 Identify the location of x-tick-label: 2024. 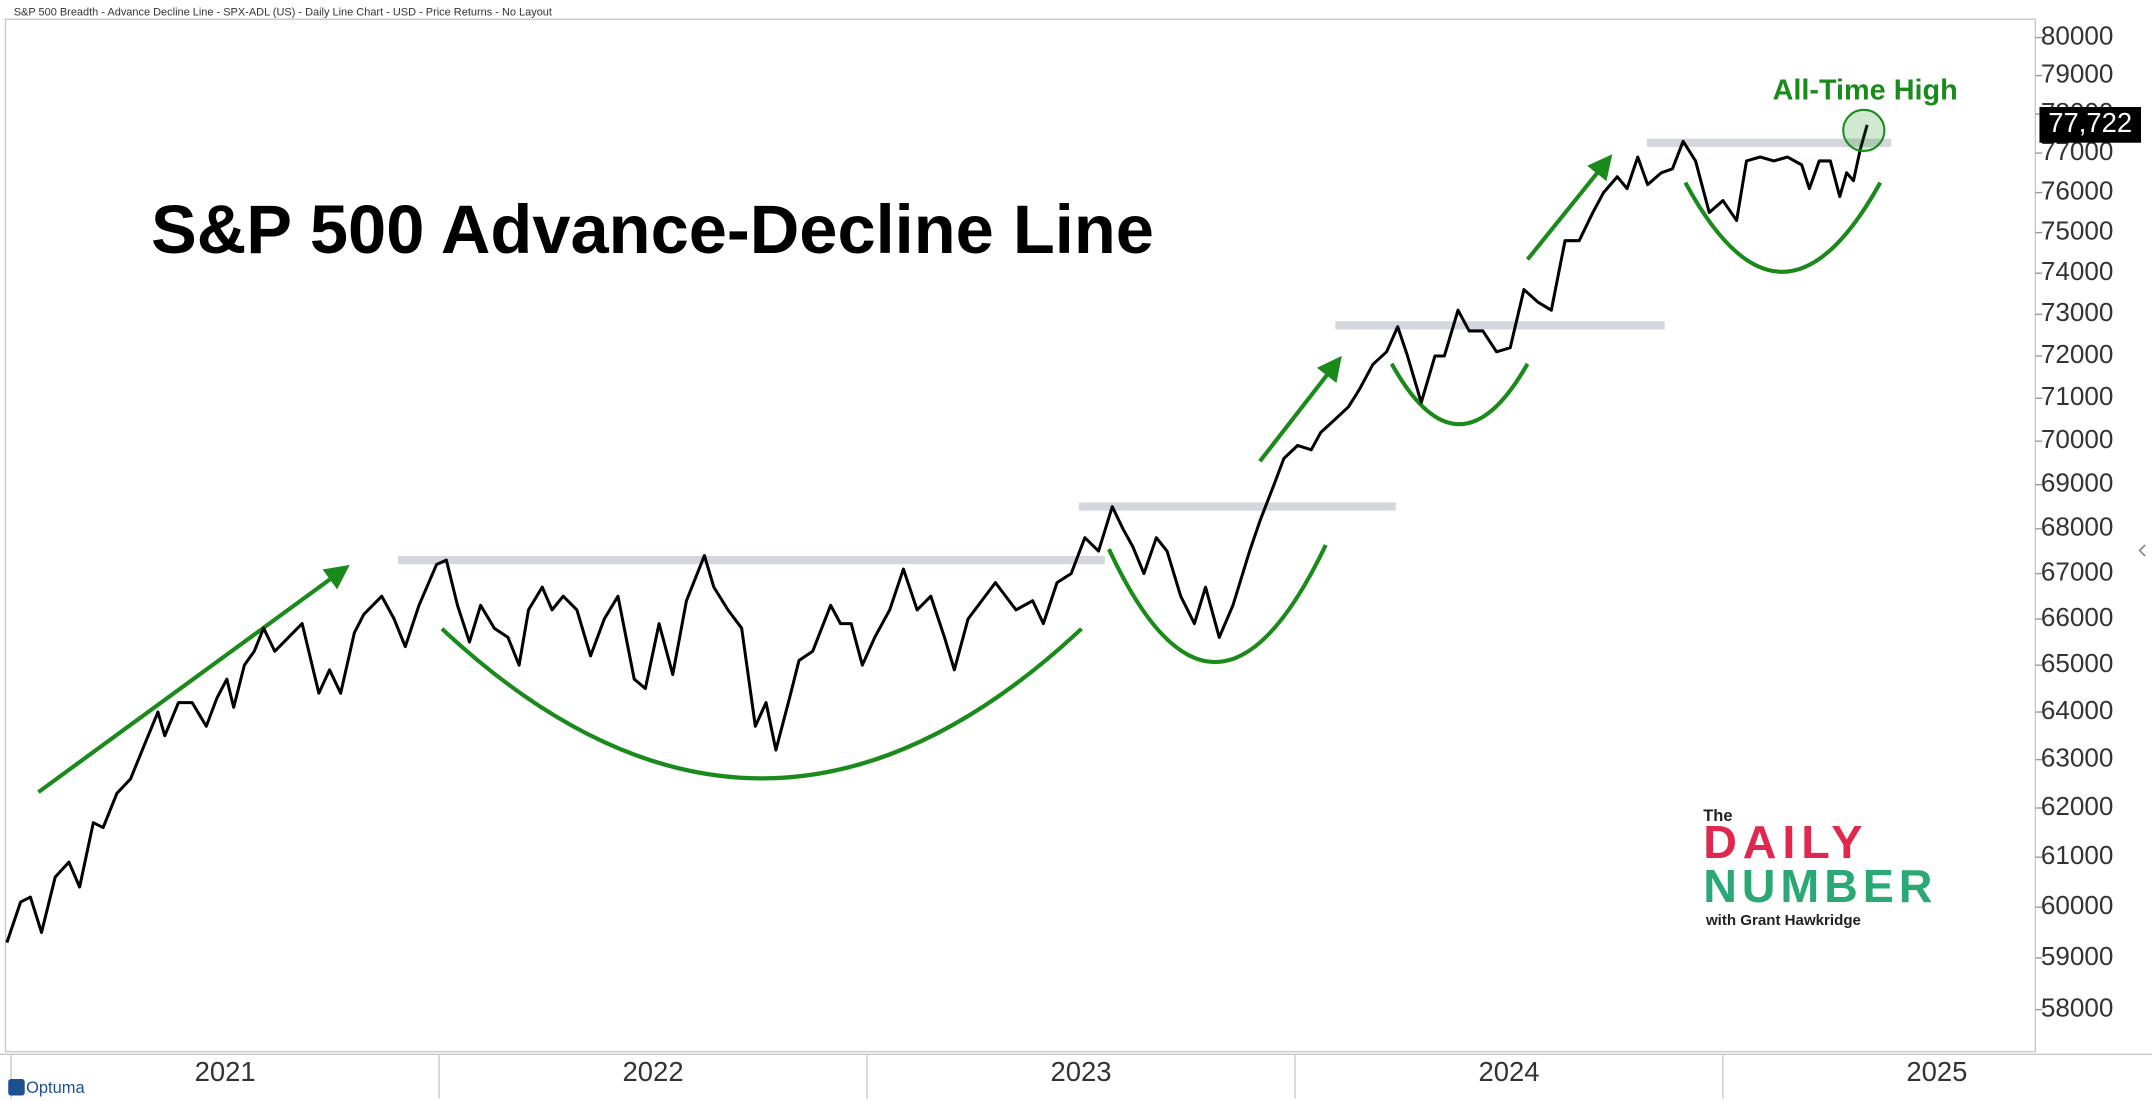
(1508, 1071).